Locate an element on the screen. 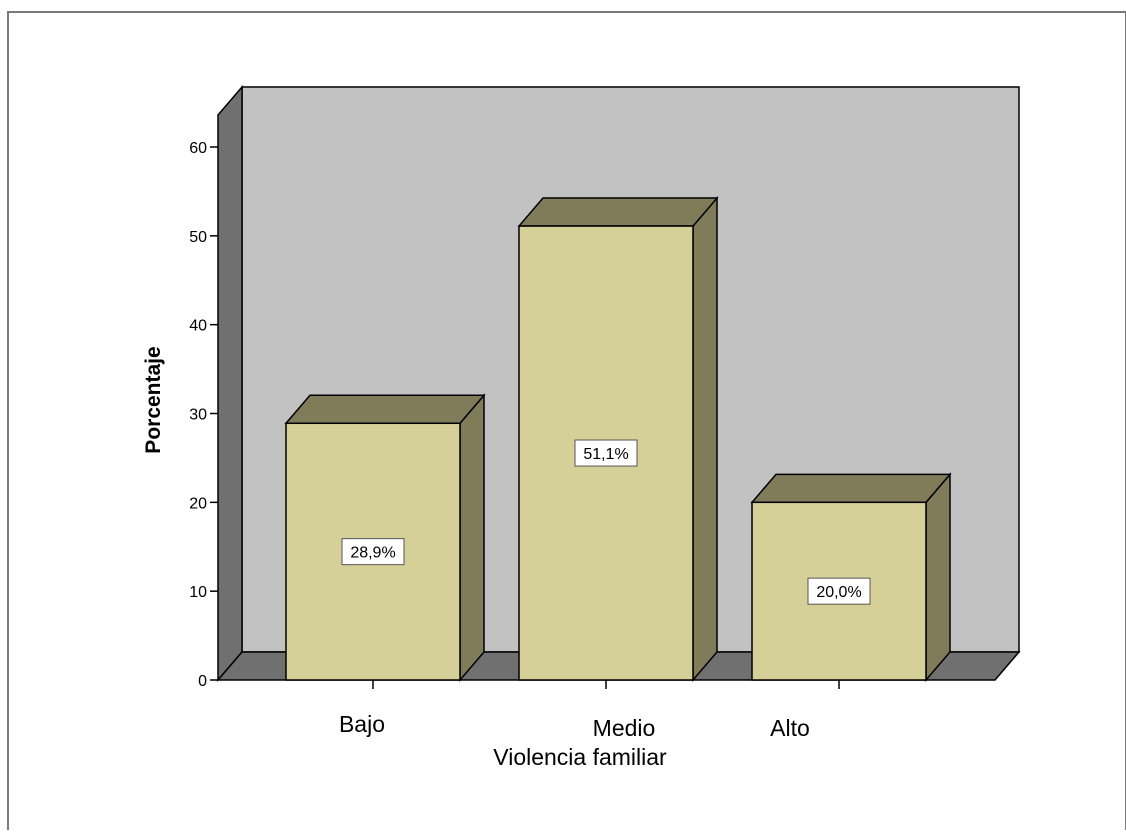 Image resolution: width=1126 pixels, height=835 pixels. data-label: 51,1% is located at coordinates (605, 454).